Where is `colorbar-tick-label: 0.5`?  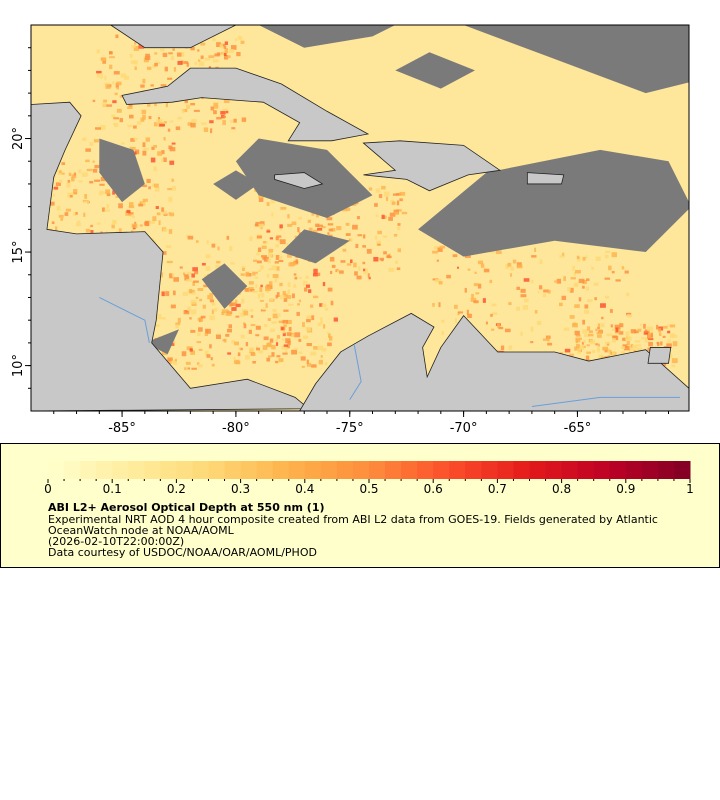 colorbar-tick-label: 0.5 is located at coordinates (368, 489).